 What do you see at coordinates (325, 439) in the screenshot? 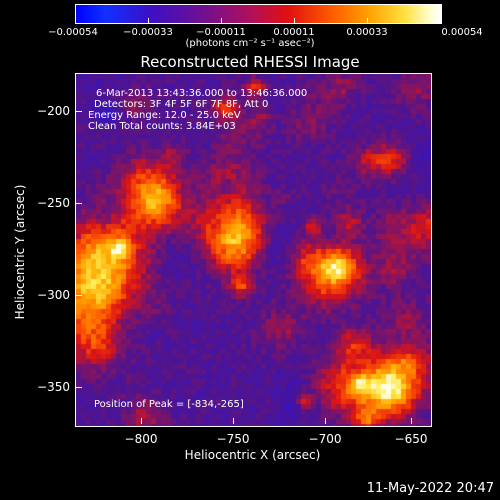
I see `x-tick-label: −700` at bounding box center [325, 439].